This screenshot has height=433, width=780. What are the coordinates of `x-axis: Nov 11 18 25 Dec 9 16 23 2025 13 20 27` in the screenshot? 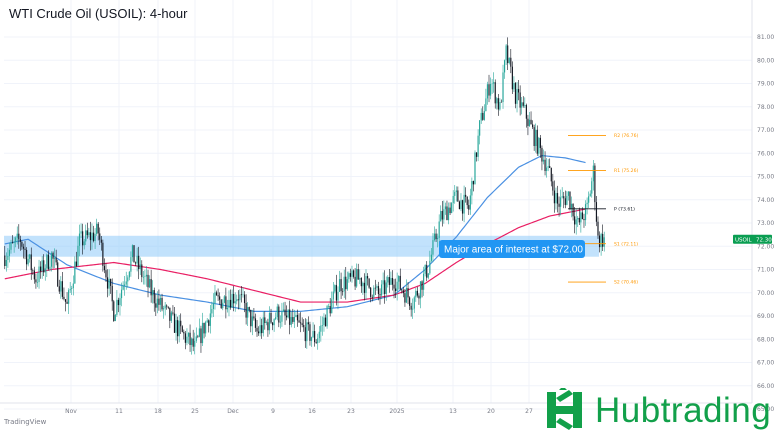 It's located at (376, 408).